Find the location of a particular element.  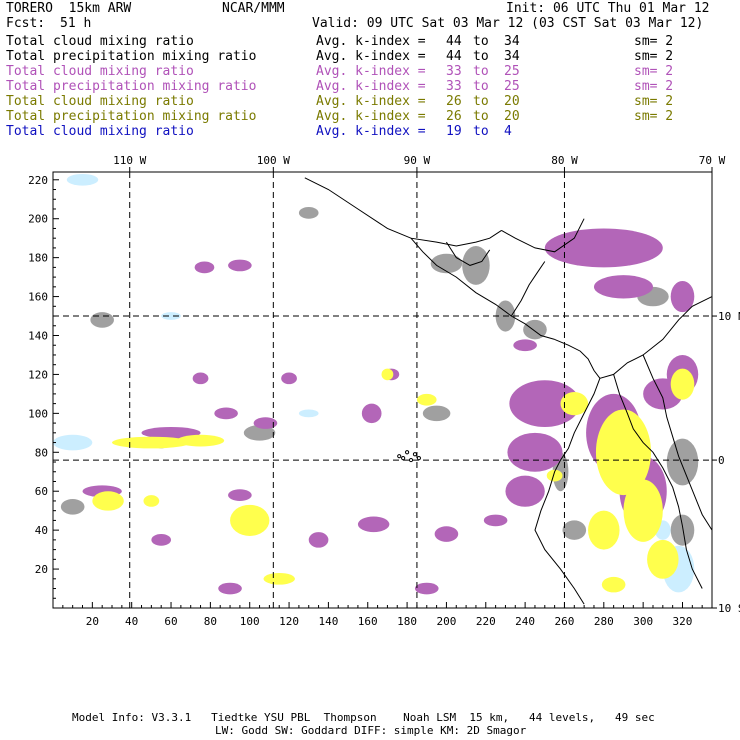

legend-a-4: 26 is located at coordinates (454, 101).